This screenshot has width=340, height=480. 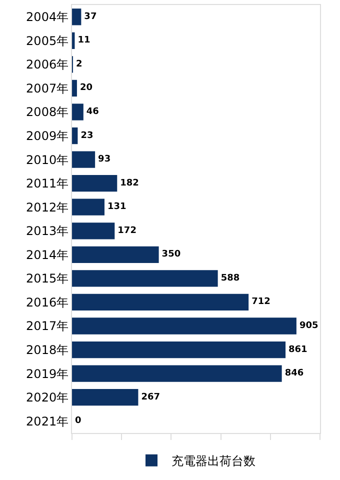 I want to click on y-tick-label: 2009年, so click(x=47, y=135).